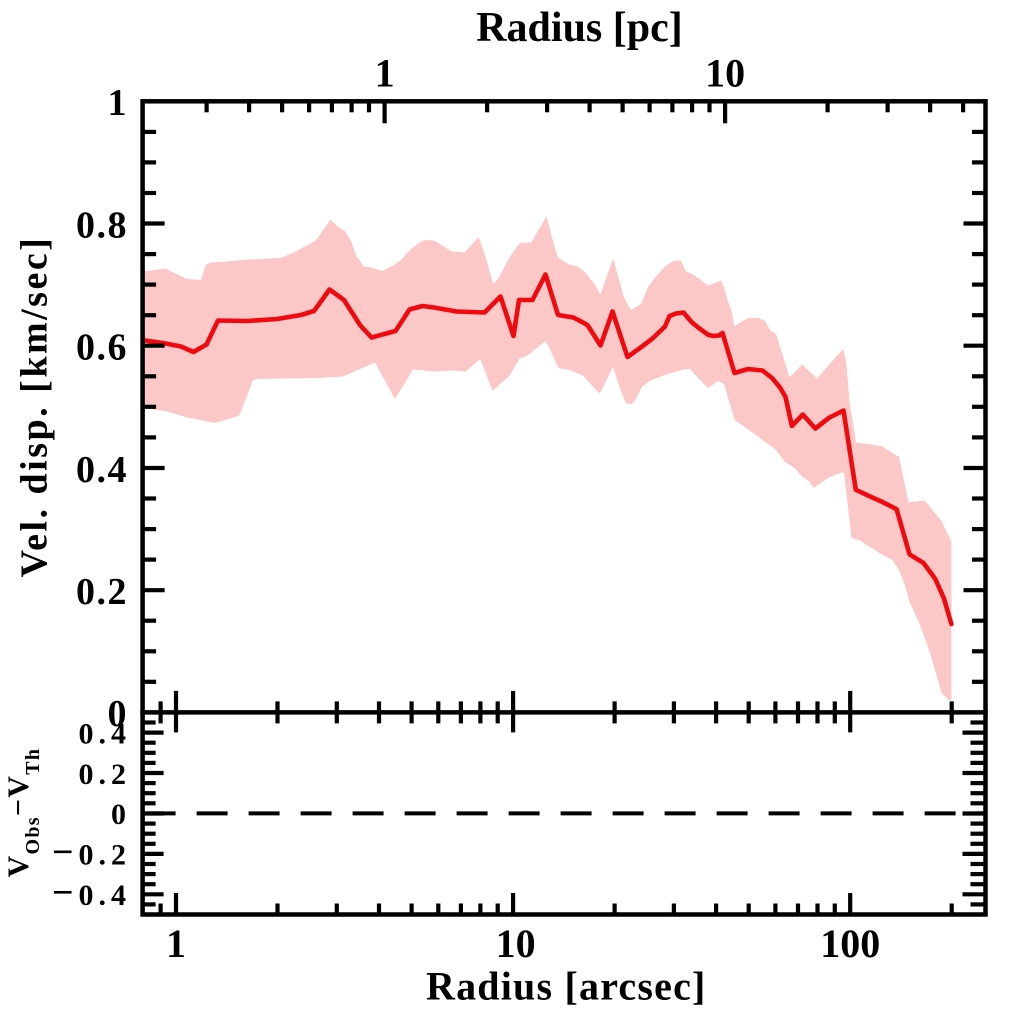 This screenshot has width=1024, height=1024. I want to click on svg-text: Radius [arcsec], so click(566, 986).